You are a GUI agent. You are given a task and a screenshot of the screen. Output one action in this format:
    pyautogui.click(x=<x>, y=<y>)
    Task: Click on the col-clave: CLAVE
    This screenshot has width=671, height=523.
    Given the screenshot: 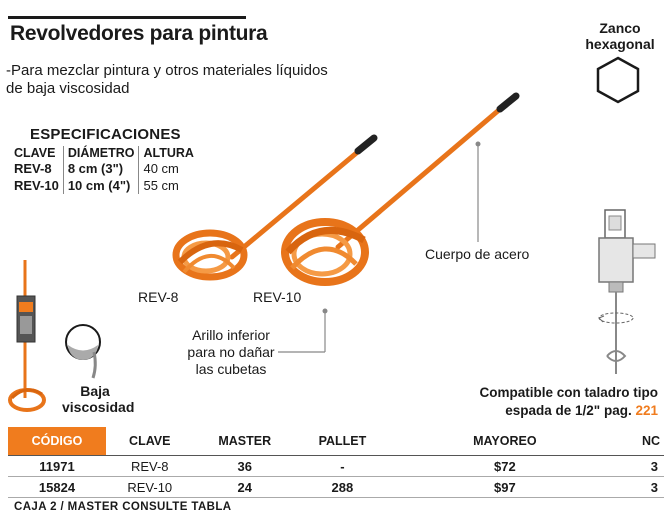 What is the action you would take?
    pyautogui.click(x=150, y=441)
    